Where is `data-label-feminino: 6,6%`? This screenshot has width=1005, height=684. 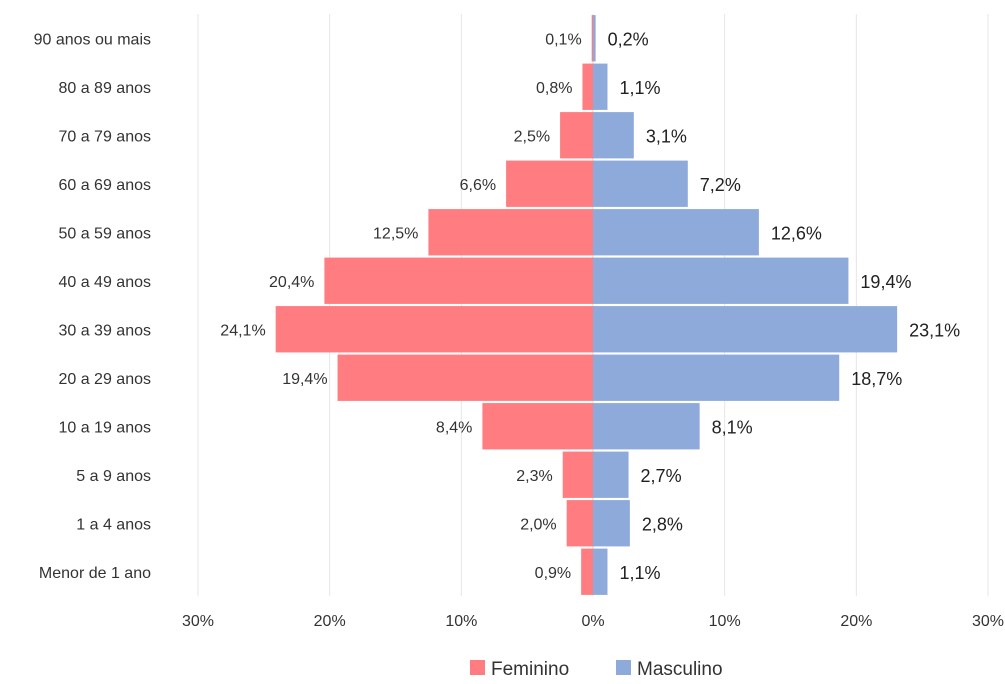
data-label-feminino: 6,6% is located at coordinates (478, 185).